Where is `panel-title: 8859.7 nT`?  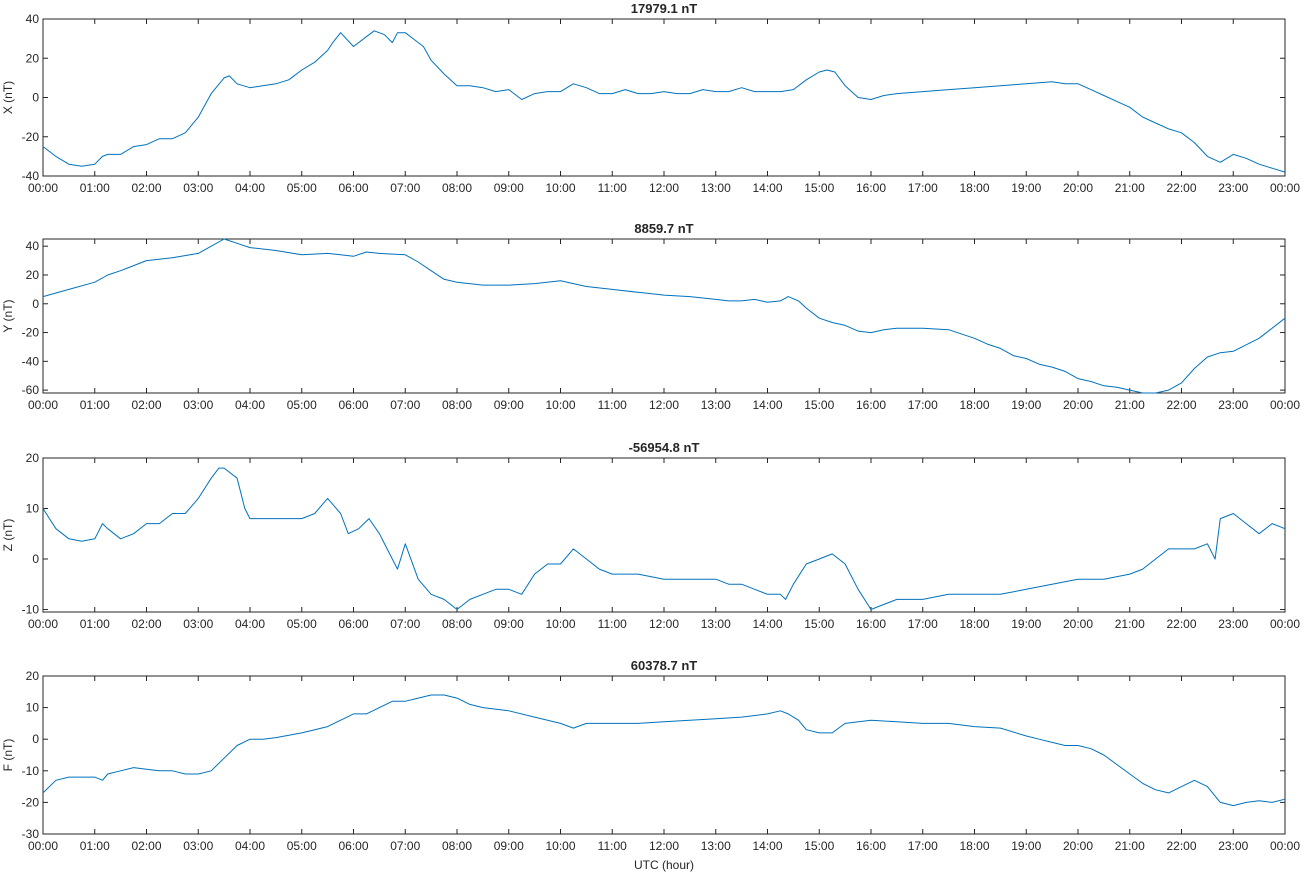 panel-title: 8859.7 nT is located at coordinates (663, 228).